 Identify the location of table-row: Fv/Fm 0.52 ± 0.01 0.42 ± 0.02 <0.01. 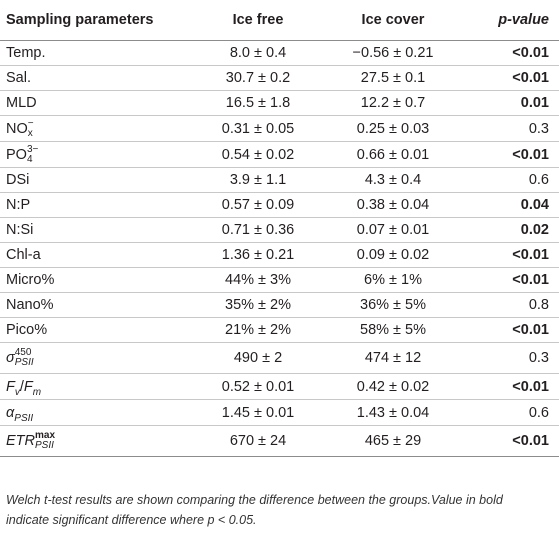
(279, 386).